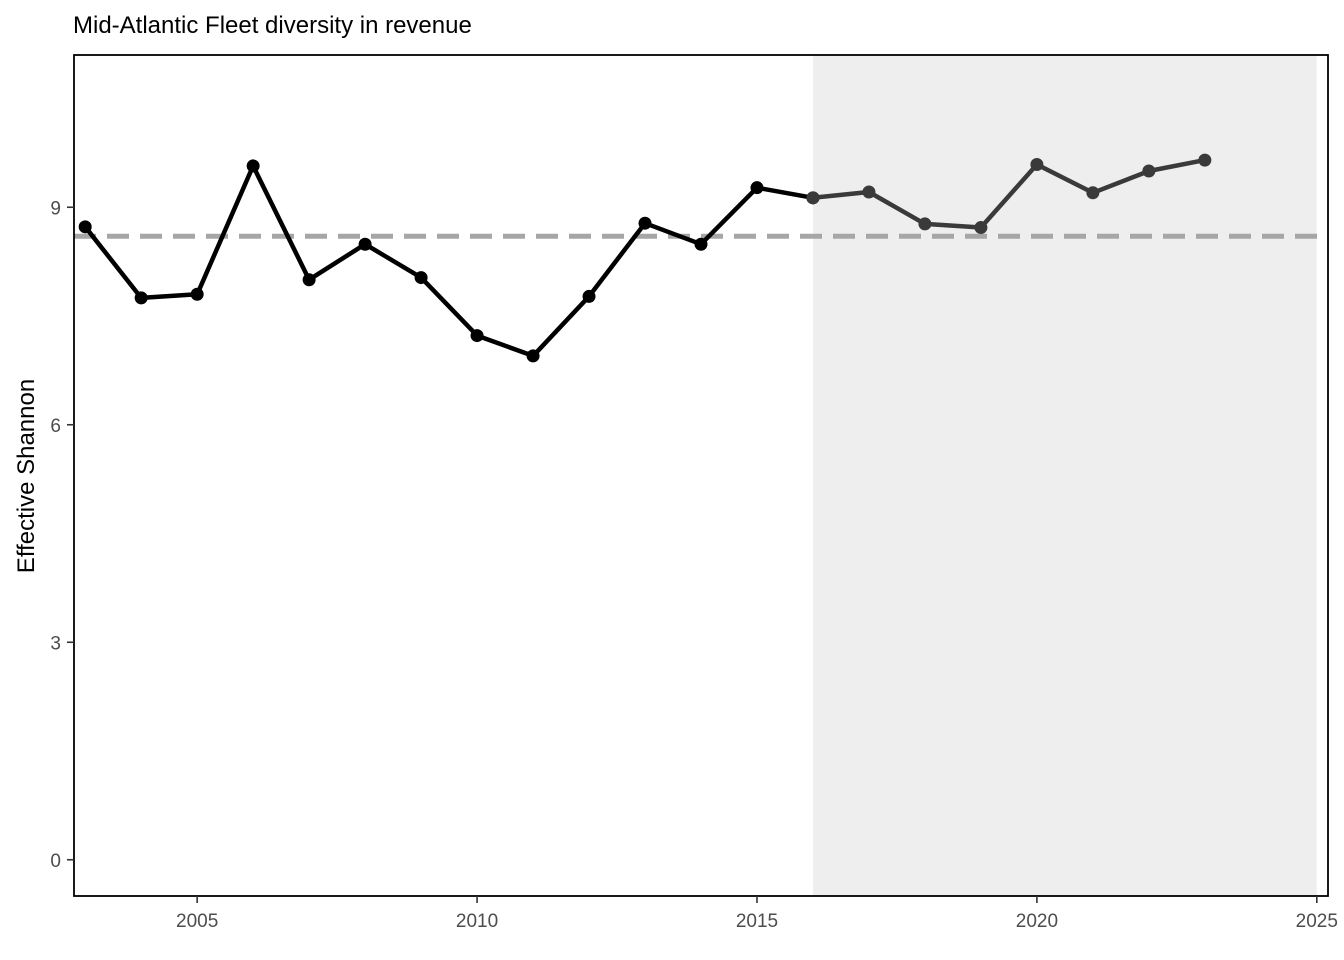 The image size is (1344, 960). Describe the element at coordinates (55, 426) in the screenshot. I see `y-tick-label: 6` at that location.